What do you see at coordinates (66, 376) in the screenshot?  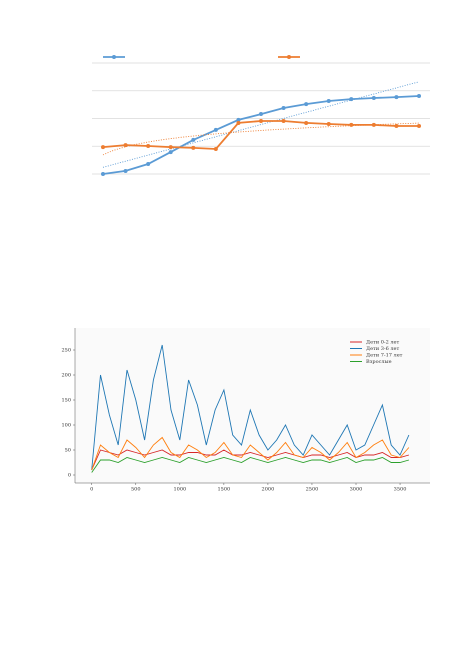 I see `y-tick-label: 200` at bounding box center [66, 376].